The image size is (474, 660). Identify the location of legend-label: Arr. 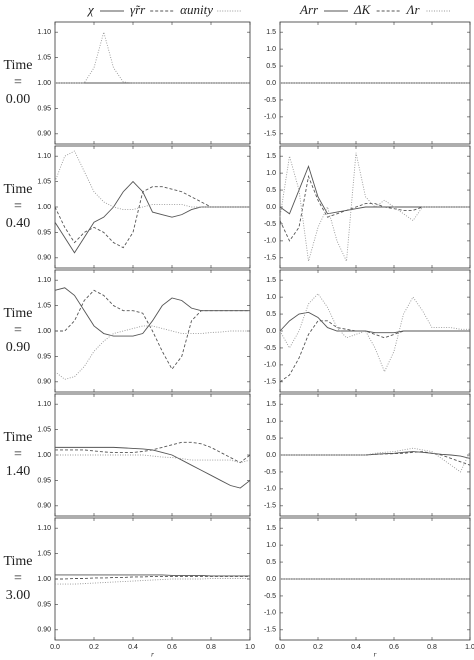
(309, 9).